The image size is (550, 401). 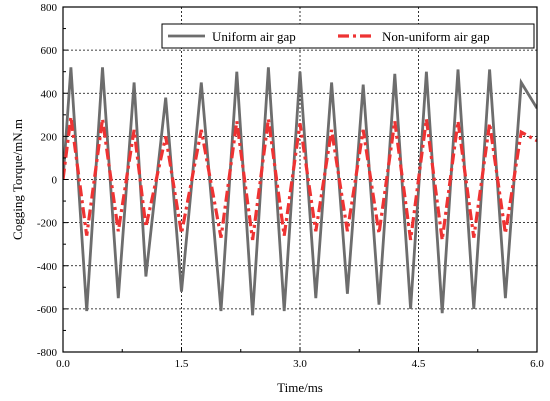 I want to click on y-tick-label: 800, so click(x=49, y=8).